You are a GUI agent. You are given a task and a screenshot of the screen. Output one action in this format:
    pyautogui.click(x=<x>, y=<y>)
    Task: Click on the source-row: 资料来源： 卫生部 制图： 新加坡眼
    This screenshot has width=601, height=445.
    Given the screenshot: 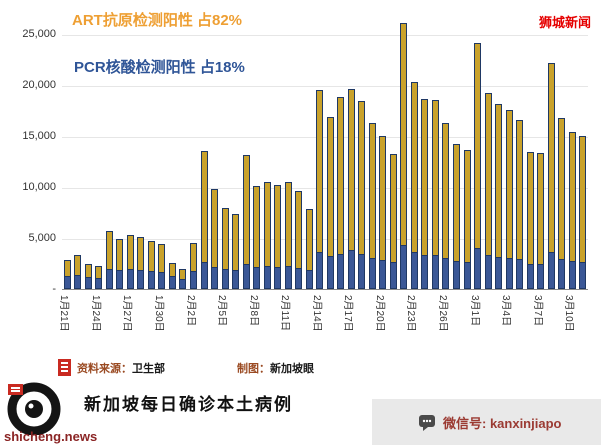 What is the action you would take?
    pyautogui.click(x=186, y=367)
    